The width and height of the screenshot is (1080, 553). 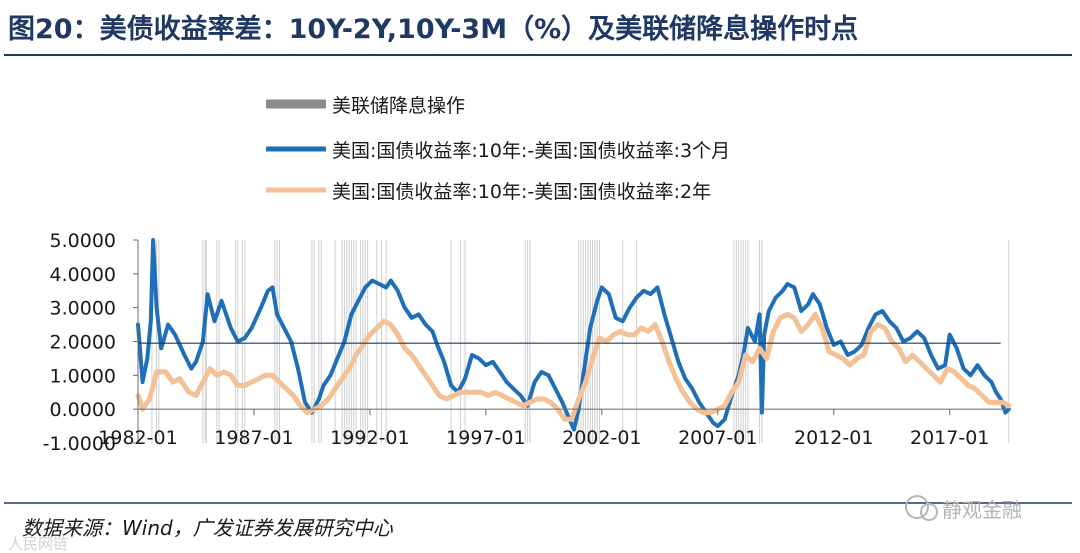 I want to click on x-tick-label: 1992-01, so click(x=369, y=438).